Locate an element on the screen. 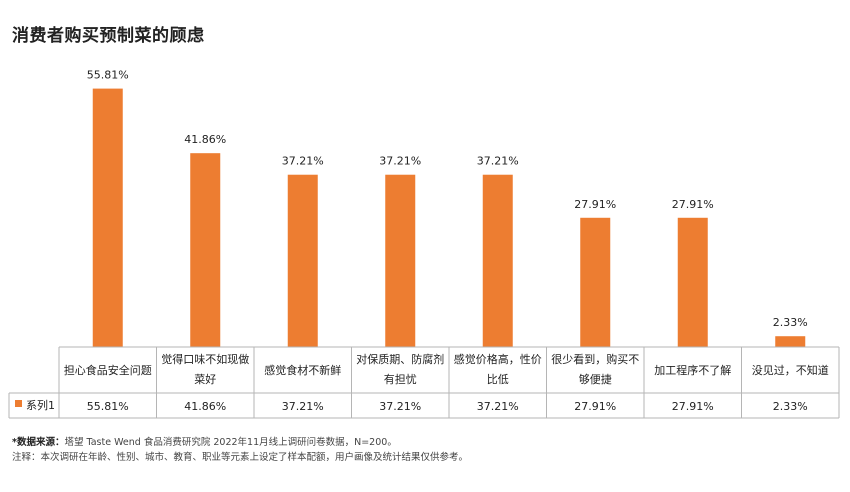 This screenshot has width=850, height=492. category-label: 感觉价格高，性价 is located at coordinates (498, 359).